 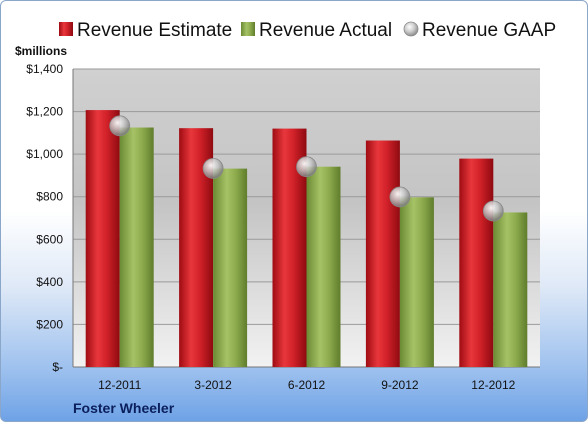 What do you see at coordinates (400, 385) in the screenshot?
I see `x-tick-label: 9-2012` at bounding box center [400, 385].